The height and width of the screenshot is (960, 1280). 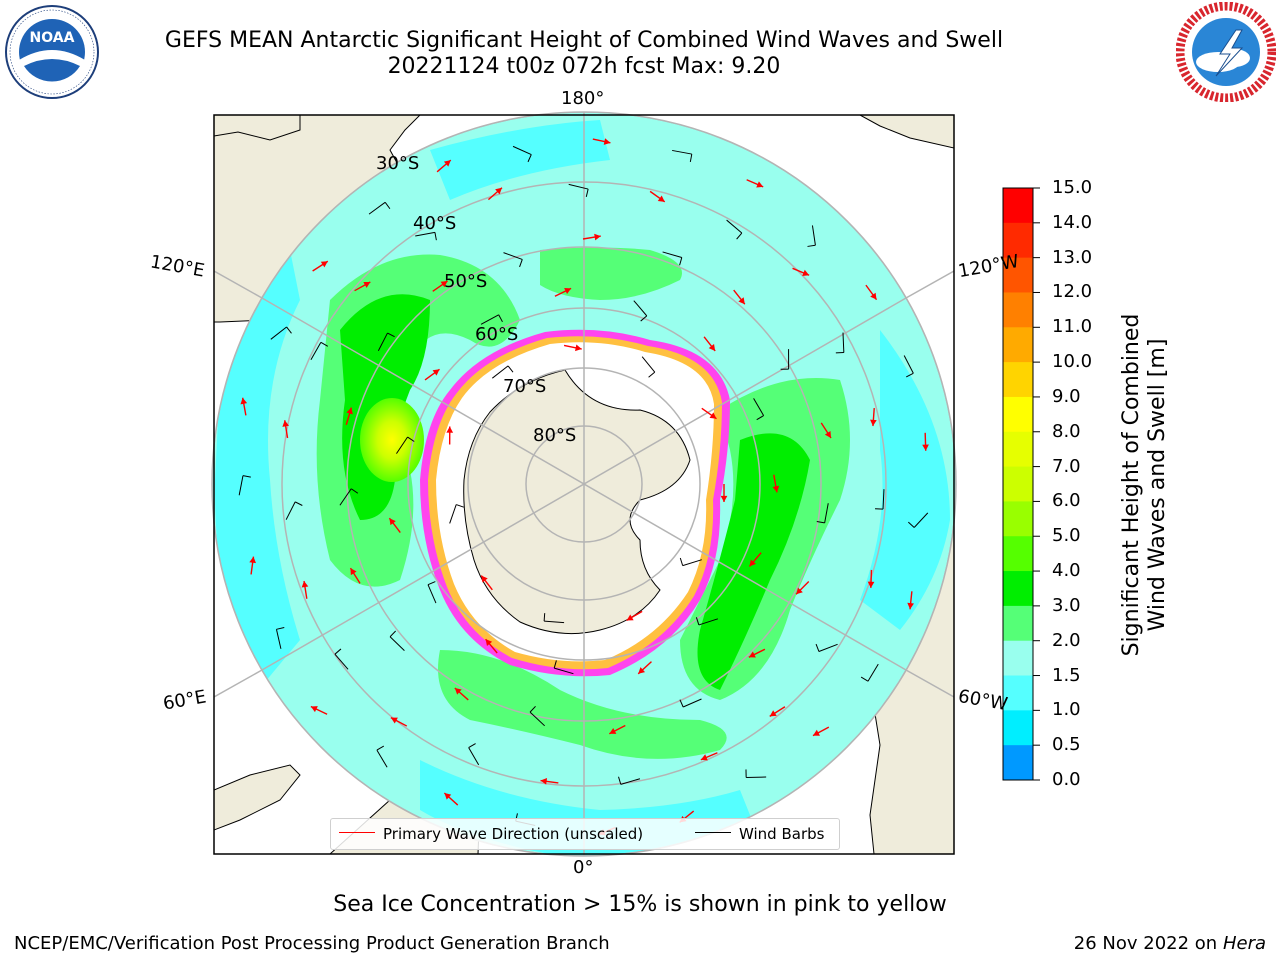 I want to click on wave-band-cyan-right, so click(x=905, y=480).